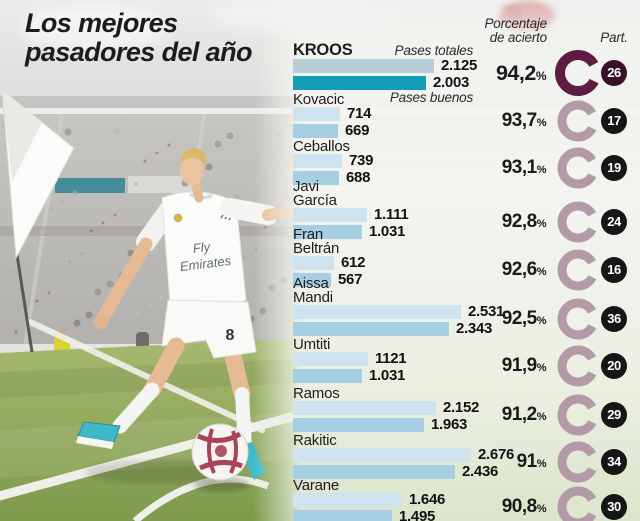 The width and height of the screenshot is (640, 521). Describe the element at coordinates (519, 221) in the screenshot. I see `accuracy-number: 92,8` at that location.